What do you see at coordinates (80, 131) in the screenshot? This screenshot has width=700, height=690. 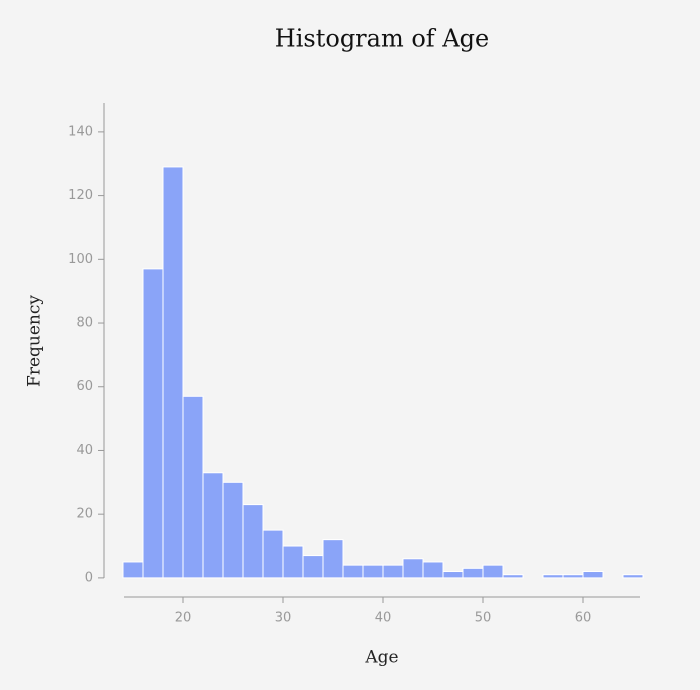 I see `y-tick-label: 140` at bounding box center [80, 131].